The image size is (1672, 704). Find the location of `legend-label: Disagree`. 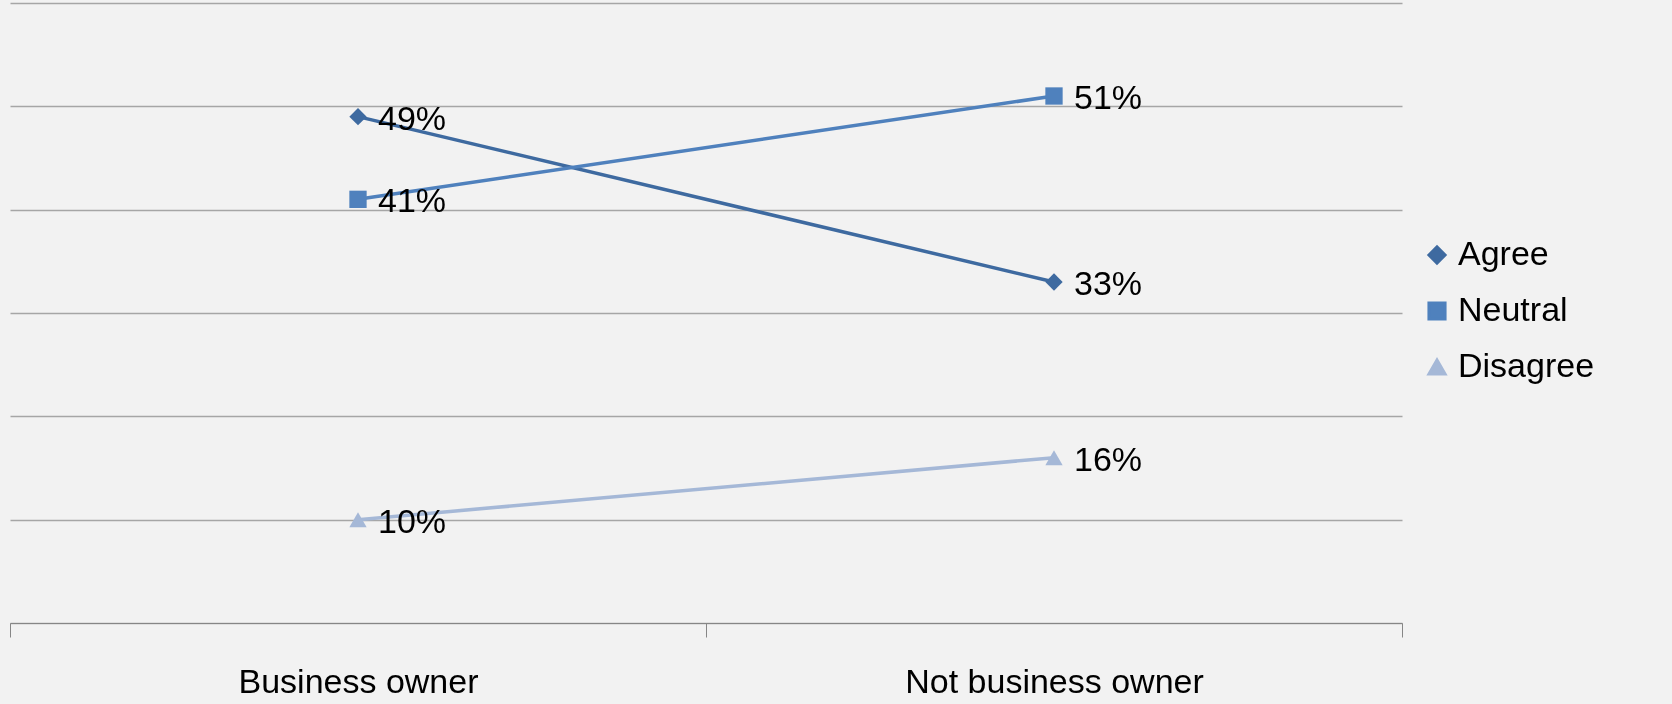

legend-label: Disagree is located at coordinates (1526, 365).